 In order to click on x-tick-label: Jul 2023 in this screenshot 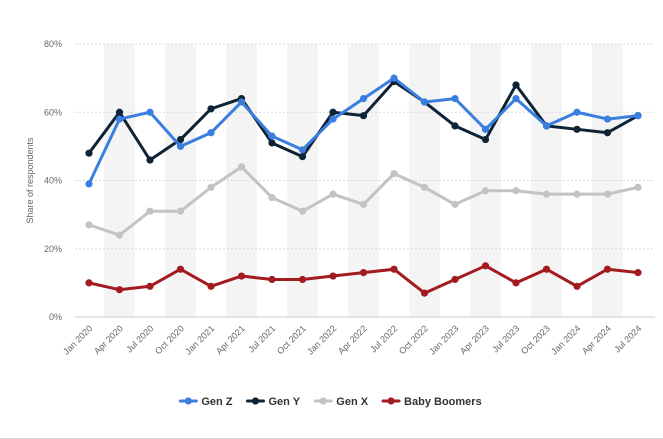, I will do `click(505, 338)`.